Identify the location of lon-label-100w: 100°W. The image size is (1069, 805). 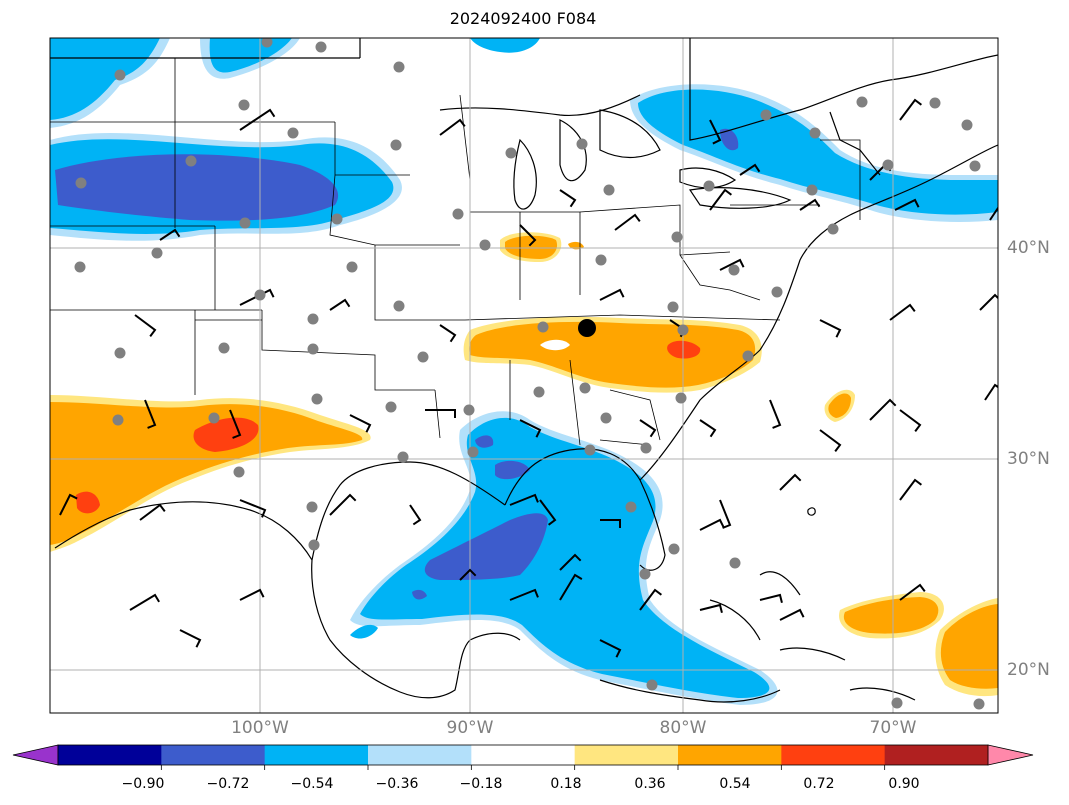
(260, 728).